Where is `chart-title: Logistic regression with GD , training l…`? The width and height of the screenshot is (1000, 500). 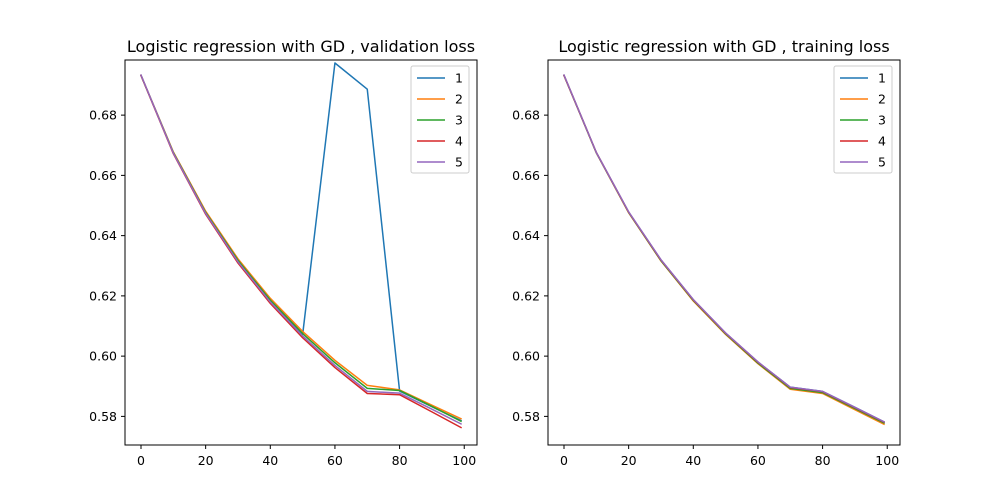
chart-title: Logistic regression with GD , training l… is located at coordinates (723, 46).